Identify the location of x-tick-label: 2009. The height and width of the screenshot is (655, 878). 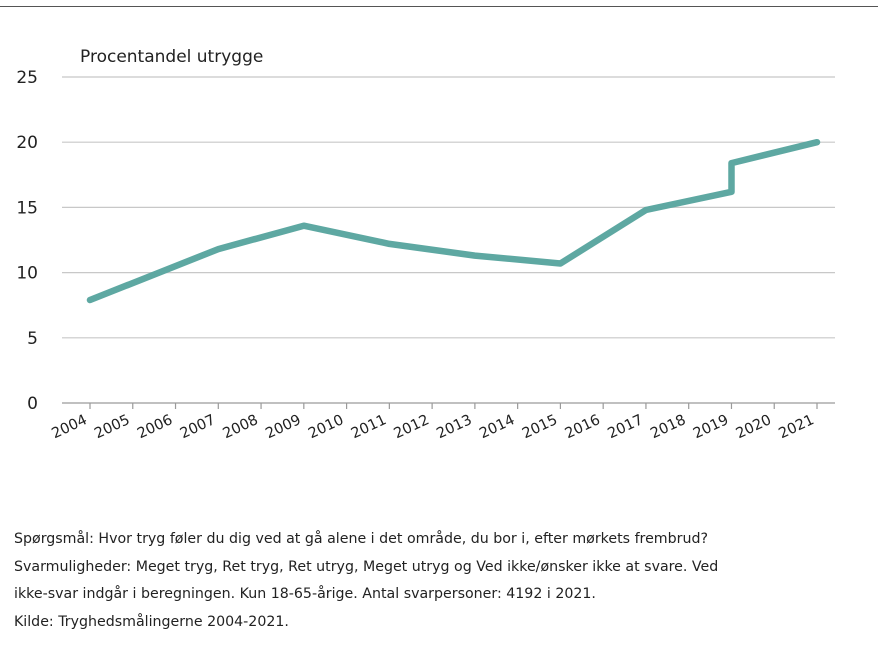
(283, 427).